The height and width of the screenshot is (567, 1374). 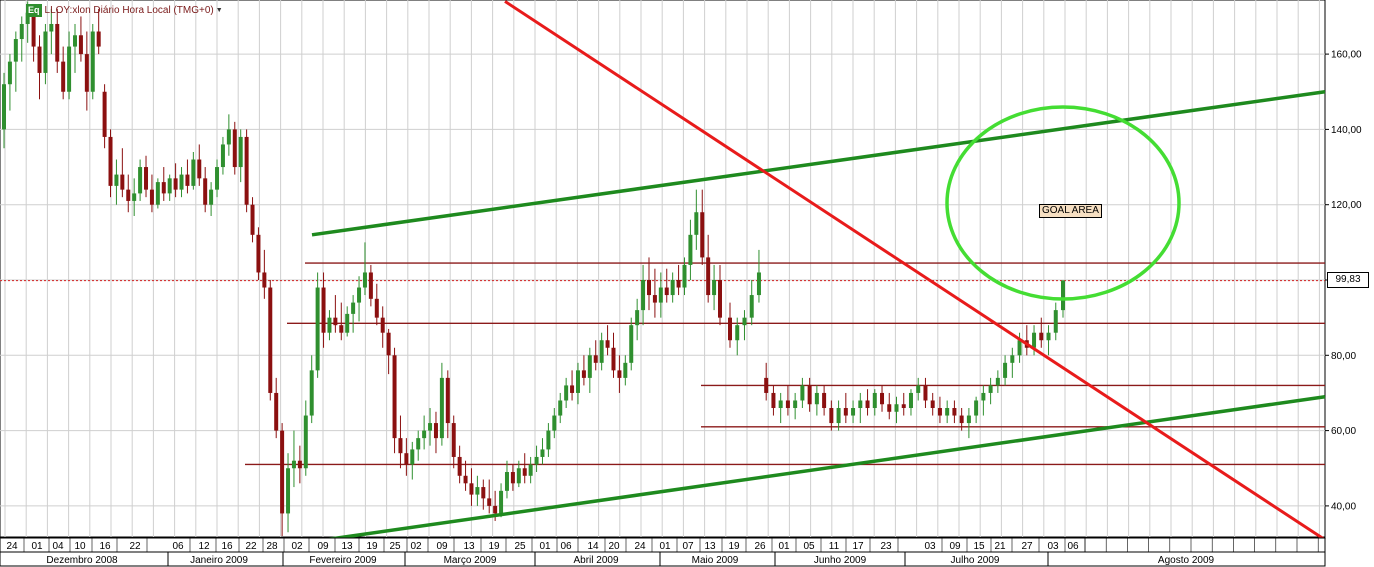 What do you see at coordinates (297, 546) in the screenshot?
I see `x-tick-label: 02` at bounding box center [297, 546].